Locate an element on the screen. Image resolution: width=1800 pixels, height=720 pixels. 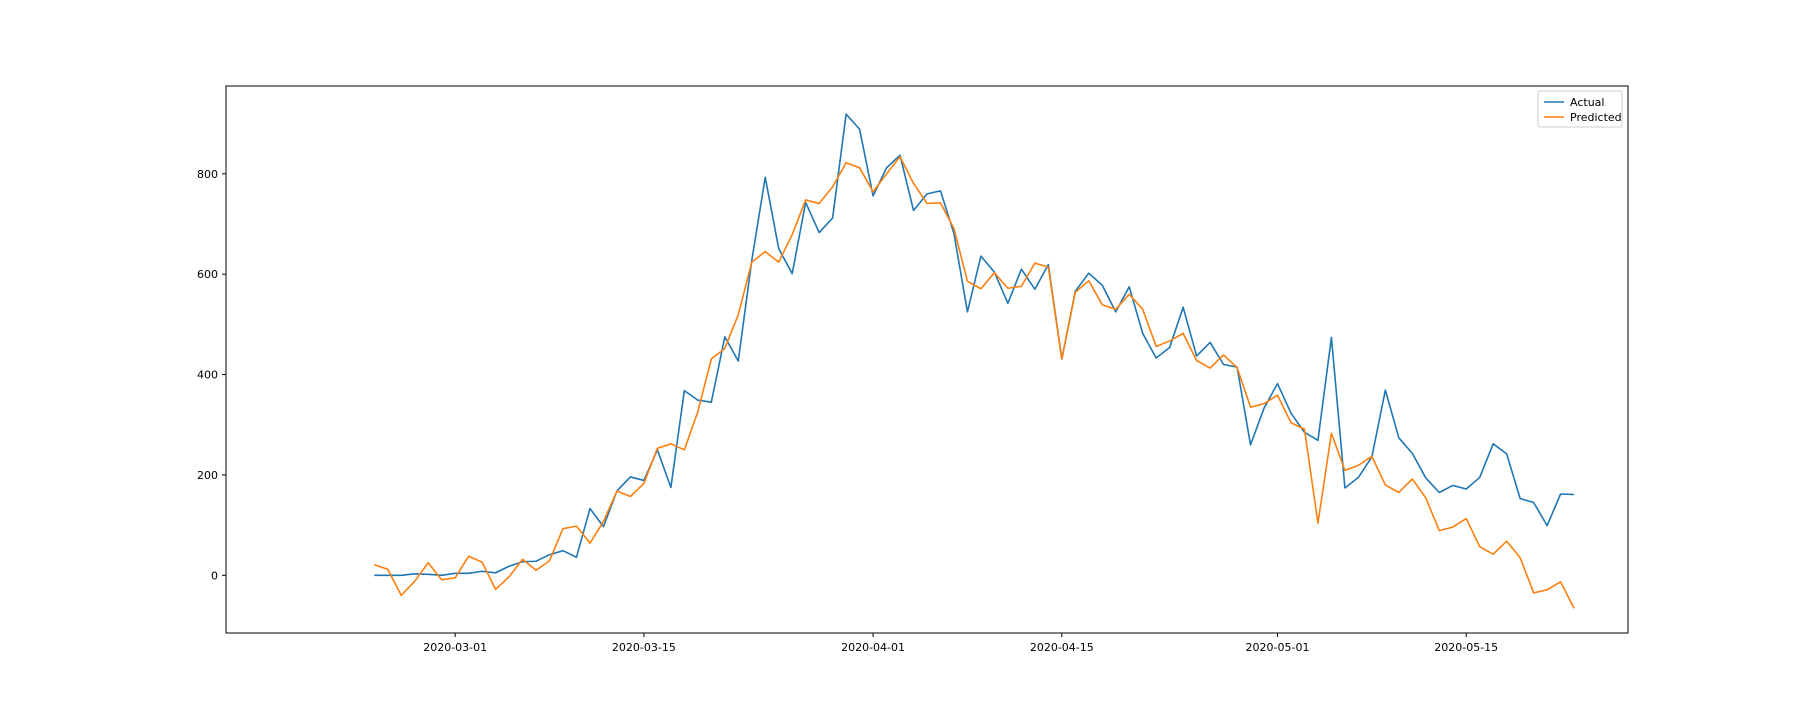
y-tick-label: 200 is located at coordinates (207, 475).